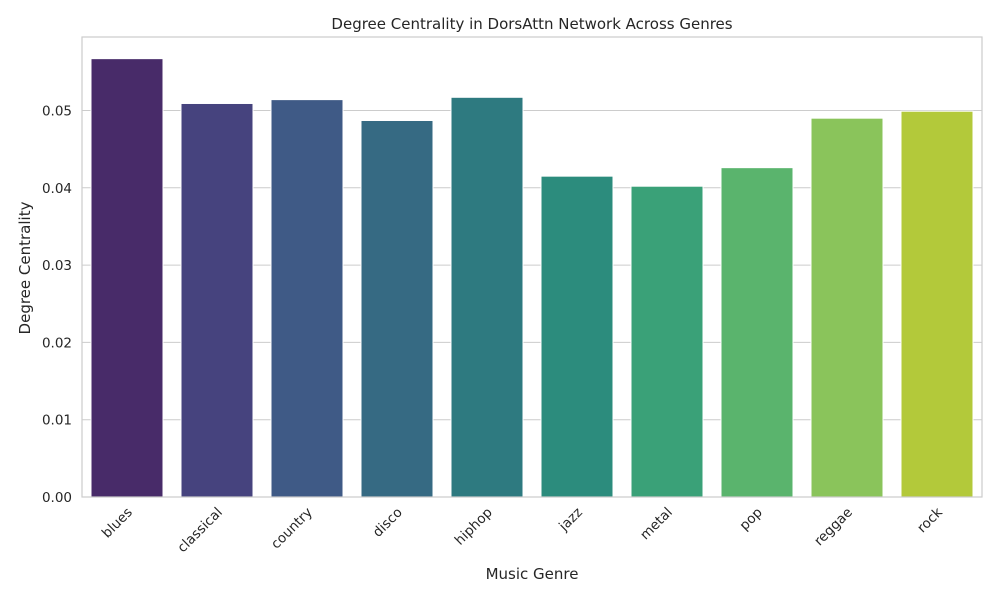 Image resolution: width=1000 pixels, height=600 pixels. What do you see at coordinates (25, 267) in the screenshot?
I see `y-axis-label: Degree Centrality` at bounding box center [25, 267].